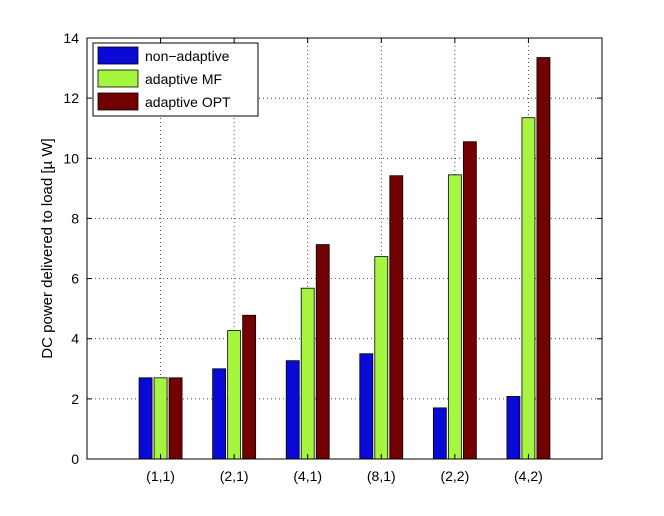  I want to click on y-tick-label: 0, so click(75, 459).